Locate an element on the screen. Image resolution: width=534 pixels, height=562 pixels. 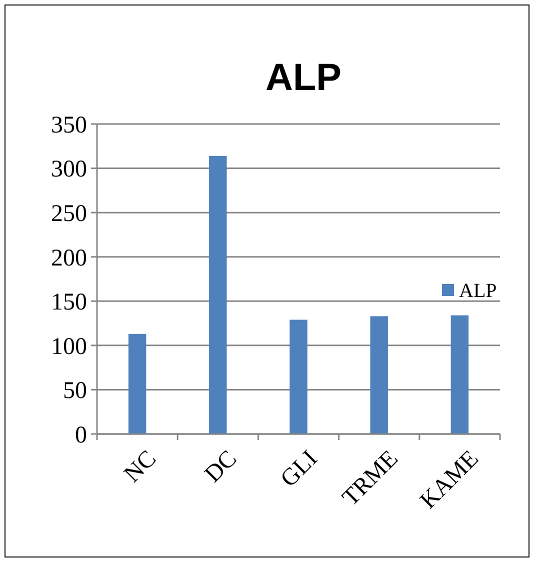
y-tick-label: 300 is located at coordinates (69, 169).